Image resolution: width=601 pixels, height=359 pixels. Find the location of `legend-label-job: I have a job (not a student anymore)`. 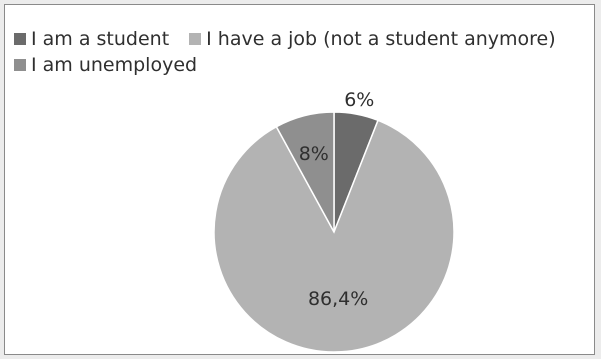

legend-label-job: I have a job (not a student anymore) is located at coordinates (381, 39).